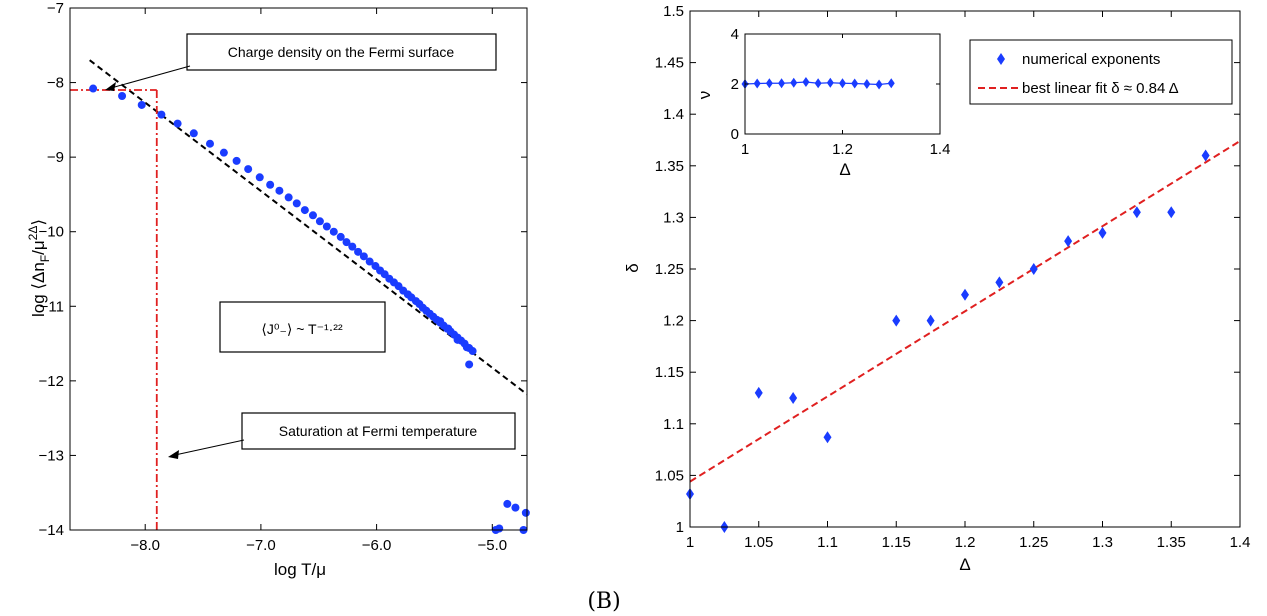  What do you see at coordinates (1033, 542) in the screenshot?
I see `right-xtick-label: 1.25` at bounding box center [1033, 542].